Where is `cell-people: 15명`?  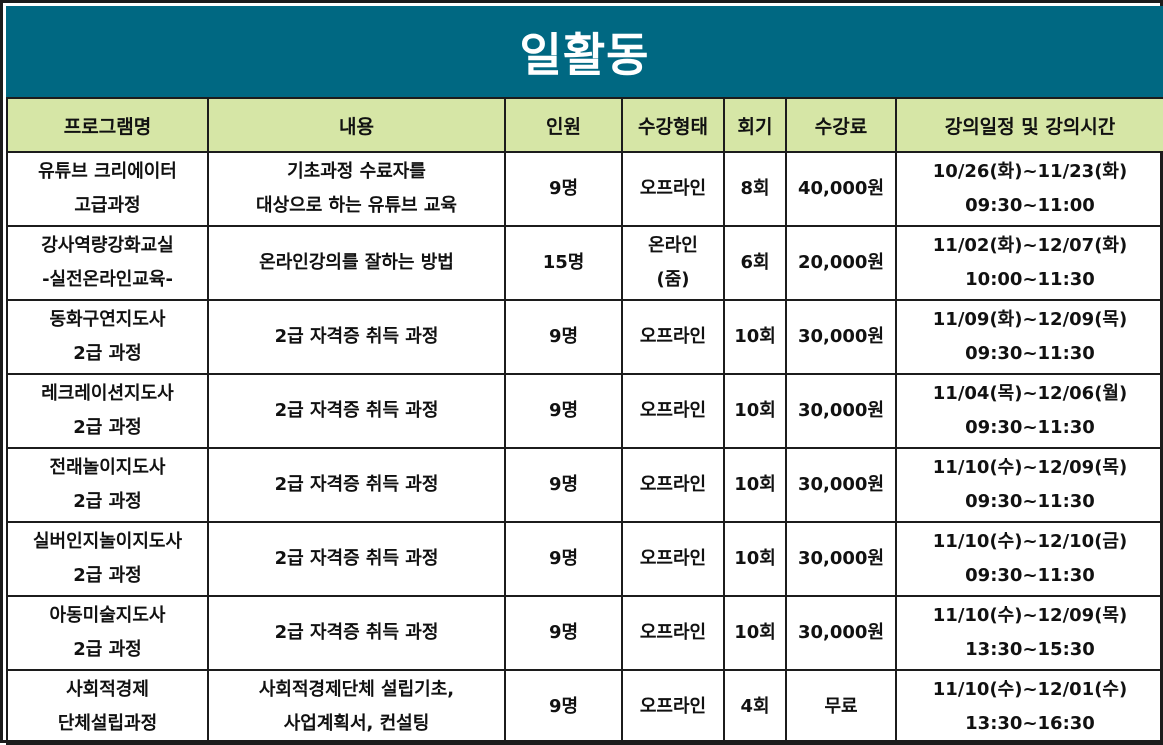
cell-people: 15명 is located at coordinates (563, 263).